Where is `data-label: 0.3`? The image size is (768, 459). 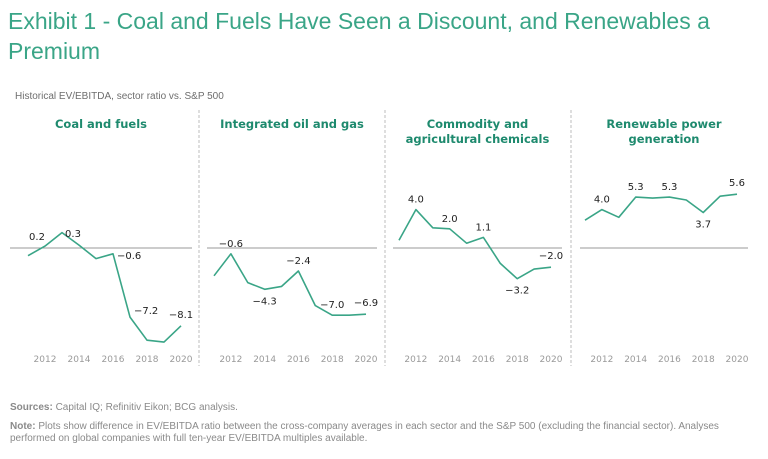
data-label: 0.3 is located at coordinates (73, 234).